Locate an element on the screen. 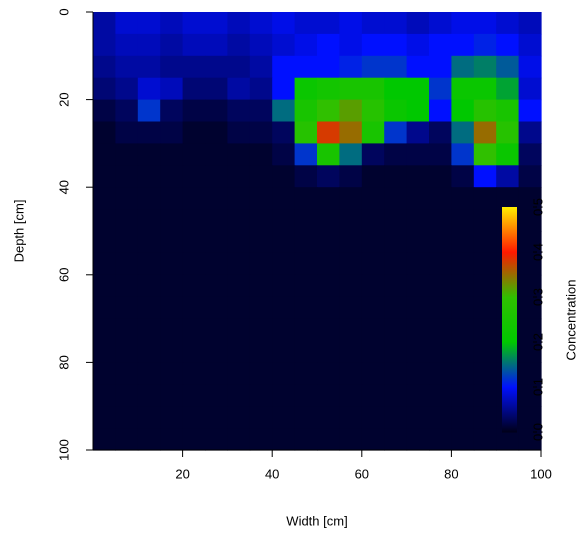 The image size is (587, 538). y-tick-label: 0 is located at coordinates (63, 11).